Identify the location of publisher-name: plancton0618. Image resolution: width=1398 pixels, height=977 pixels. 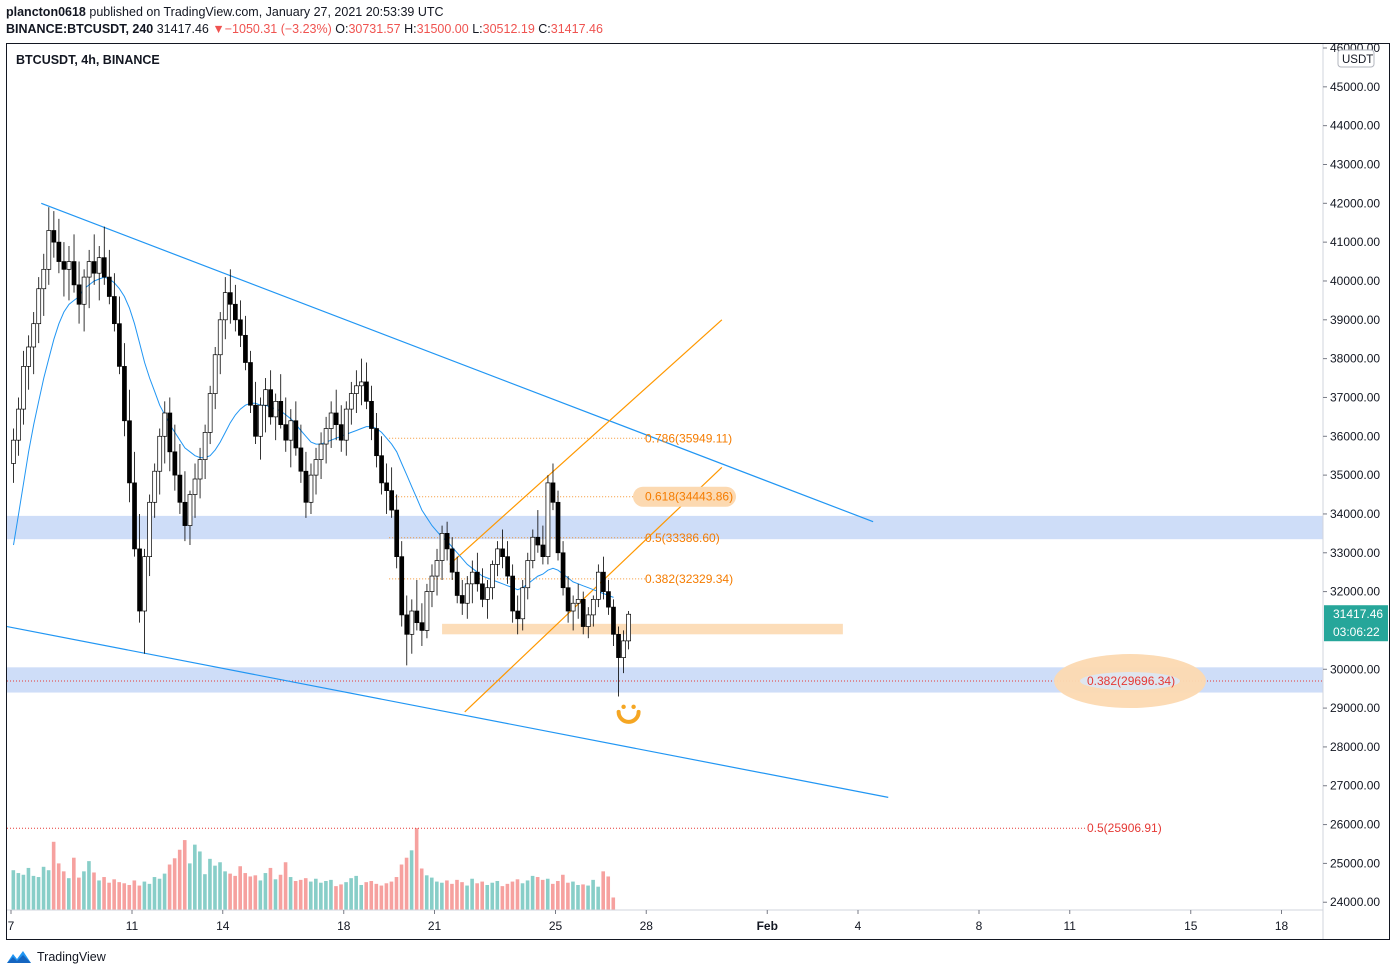
(46, 12).